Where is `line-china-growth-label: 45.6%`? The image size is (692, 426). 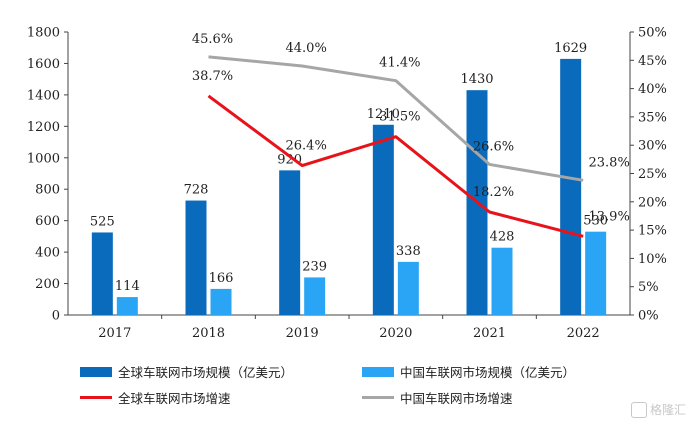 line-china-growth-label: 45.6% is located at coordinates (212, 39).